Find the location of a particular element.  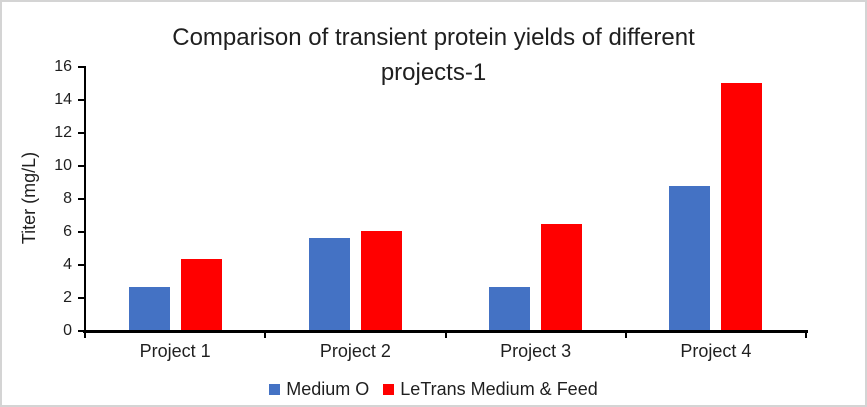

x-axis-label-project-2: Project 2 is located at coordinates (355, 351).